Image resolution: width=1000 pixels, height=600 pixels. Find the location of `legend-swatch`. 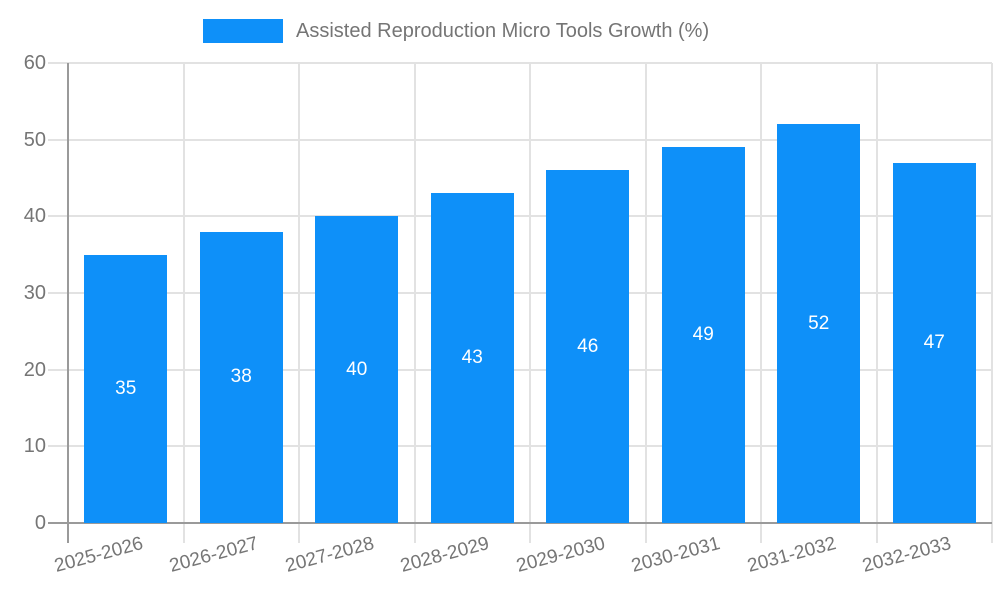

legend-swatch is located at coordinates (243, 31).